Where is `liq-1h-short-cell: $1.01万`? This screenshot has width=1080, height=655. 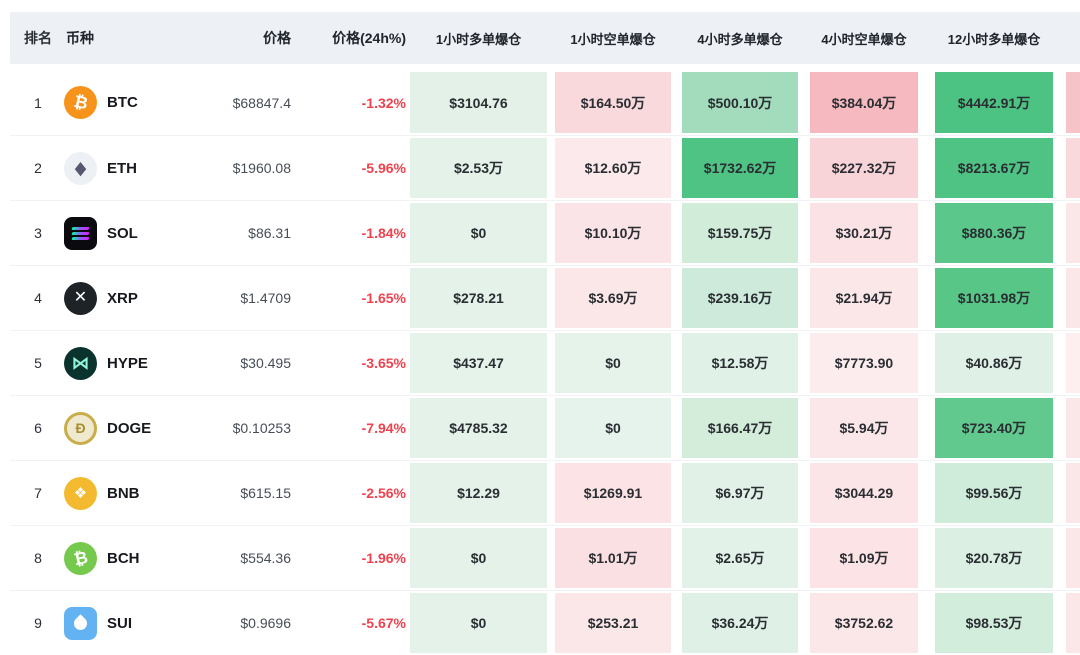
liq-1h-short-cell: $1.01万 is located at coordinates (613, 558).